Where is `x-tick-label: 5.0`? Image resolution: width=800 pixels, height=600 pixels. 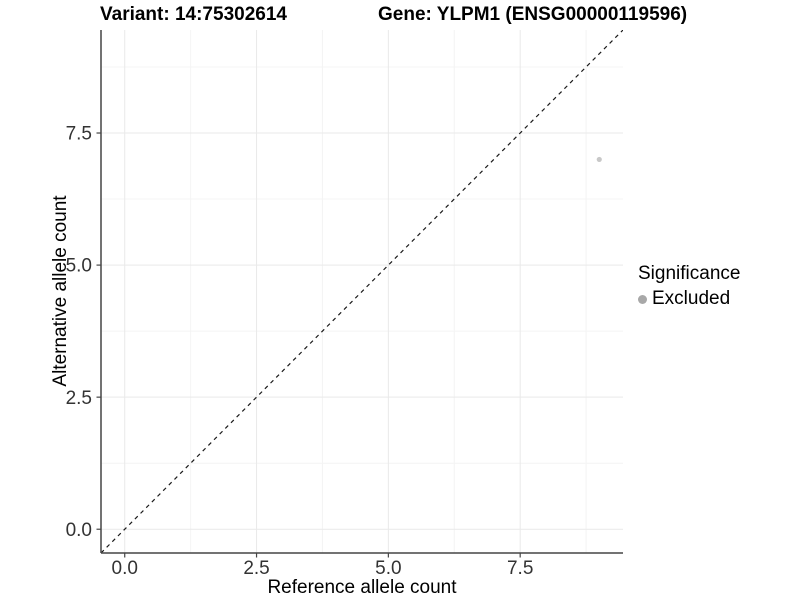
x-tick-label: 5.0 is located at coordinates (388, 568).